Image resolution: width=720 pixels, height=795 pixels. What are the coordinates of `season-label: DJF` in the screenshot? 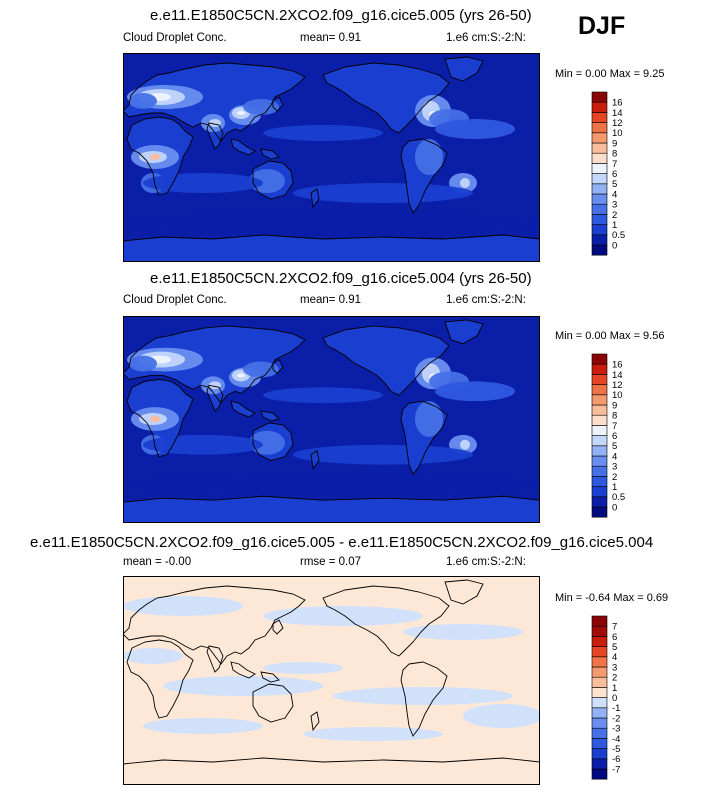 It's located at (602, 26).